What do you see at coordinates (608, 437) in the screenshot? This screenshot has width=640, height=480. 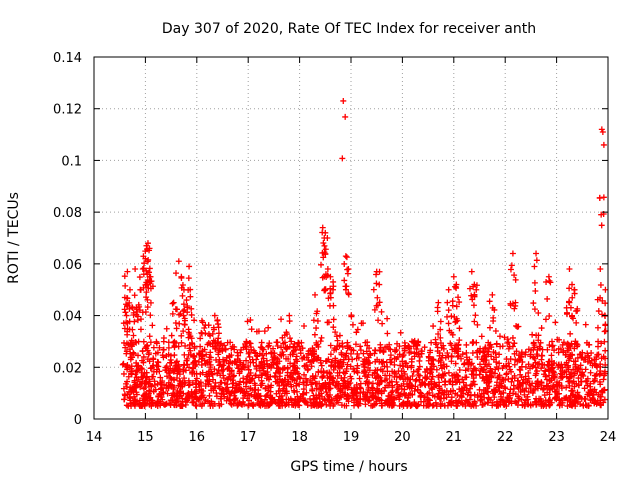 I see `x-tick-label: 24` at bounding box center [608, 437].